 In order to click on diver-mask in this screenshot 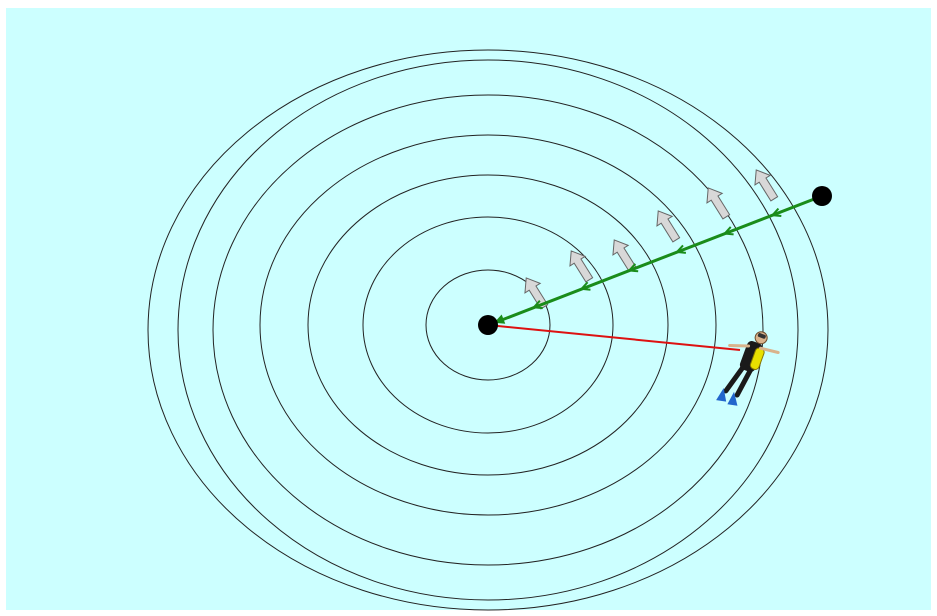, I will do `click(761, 336)`.